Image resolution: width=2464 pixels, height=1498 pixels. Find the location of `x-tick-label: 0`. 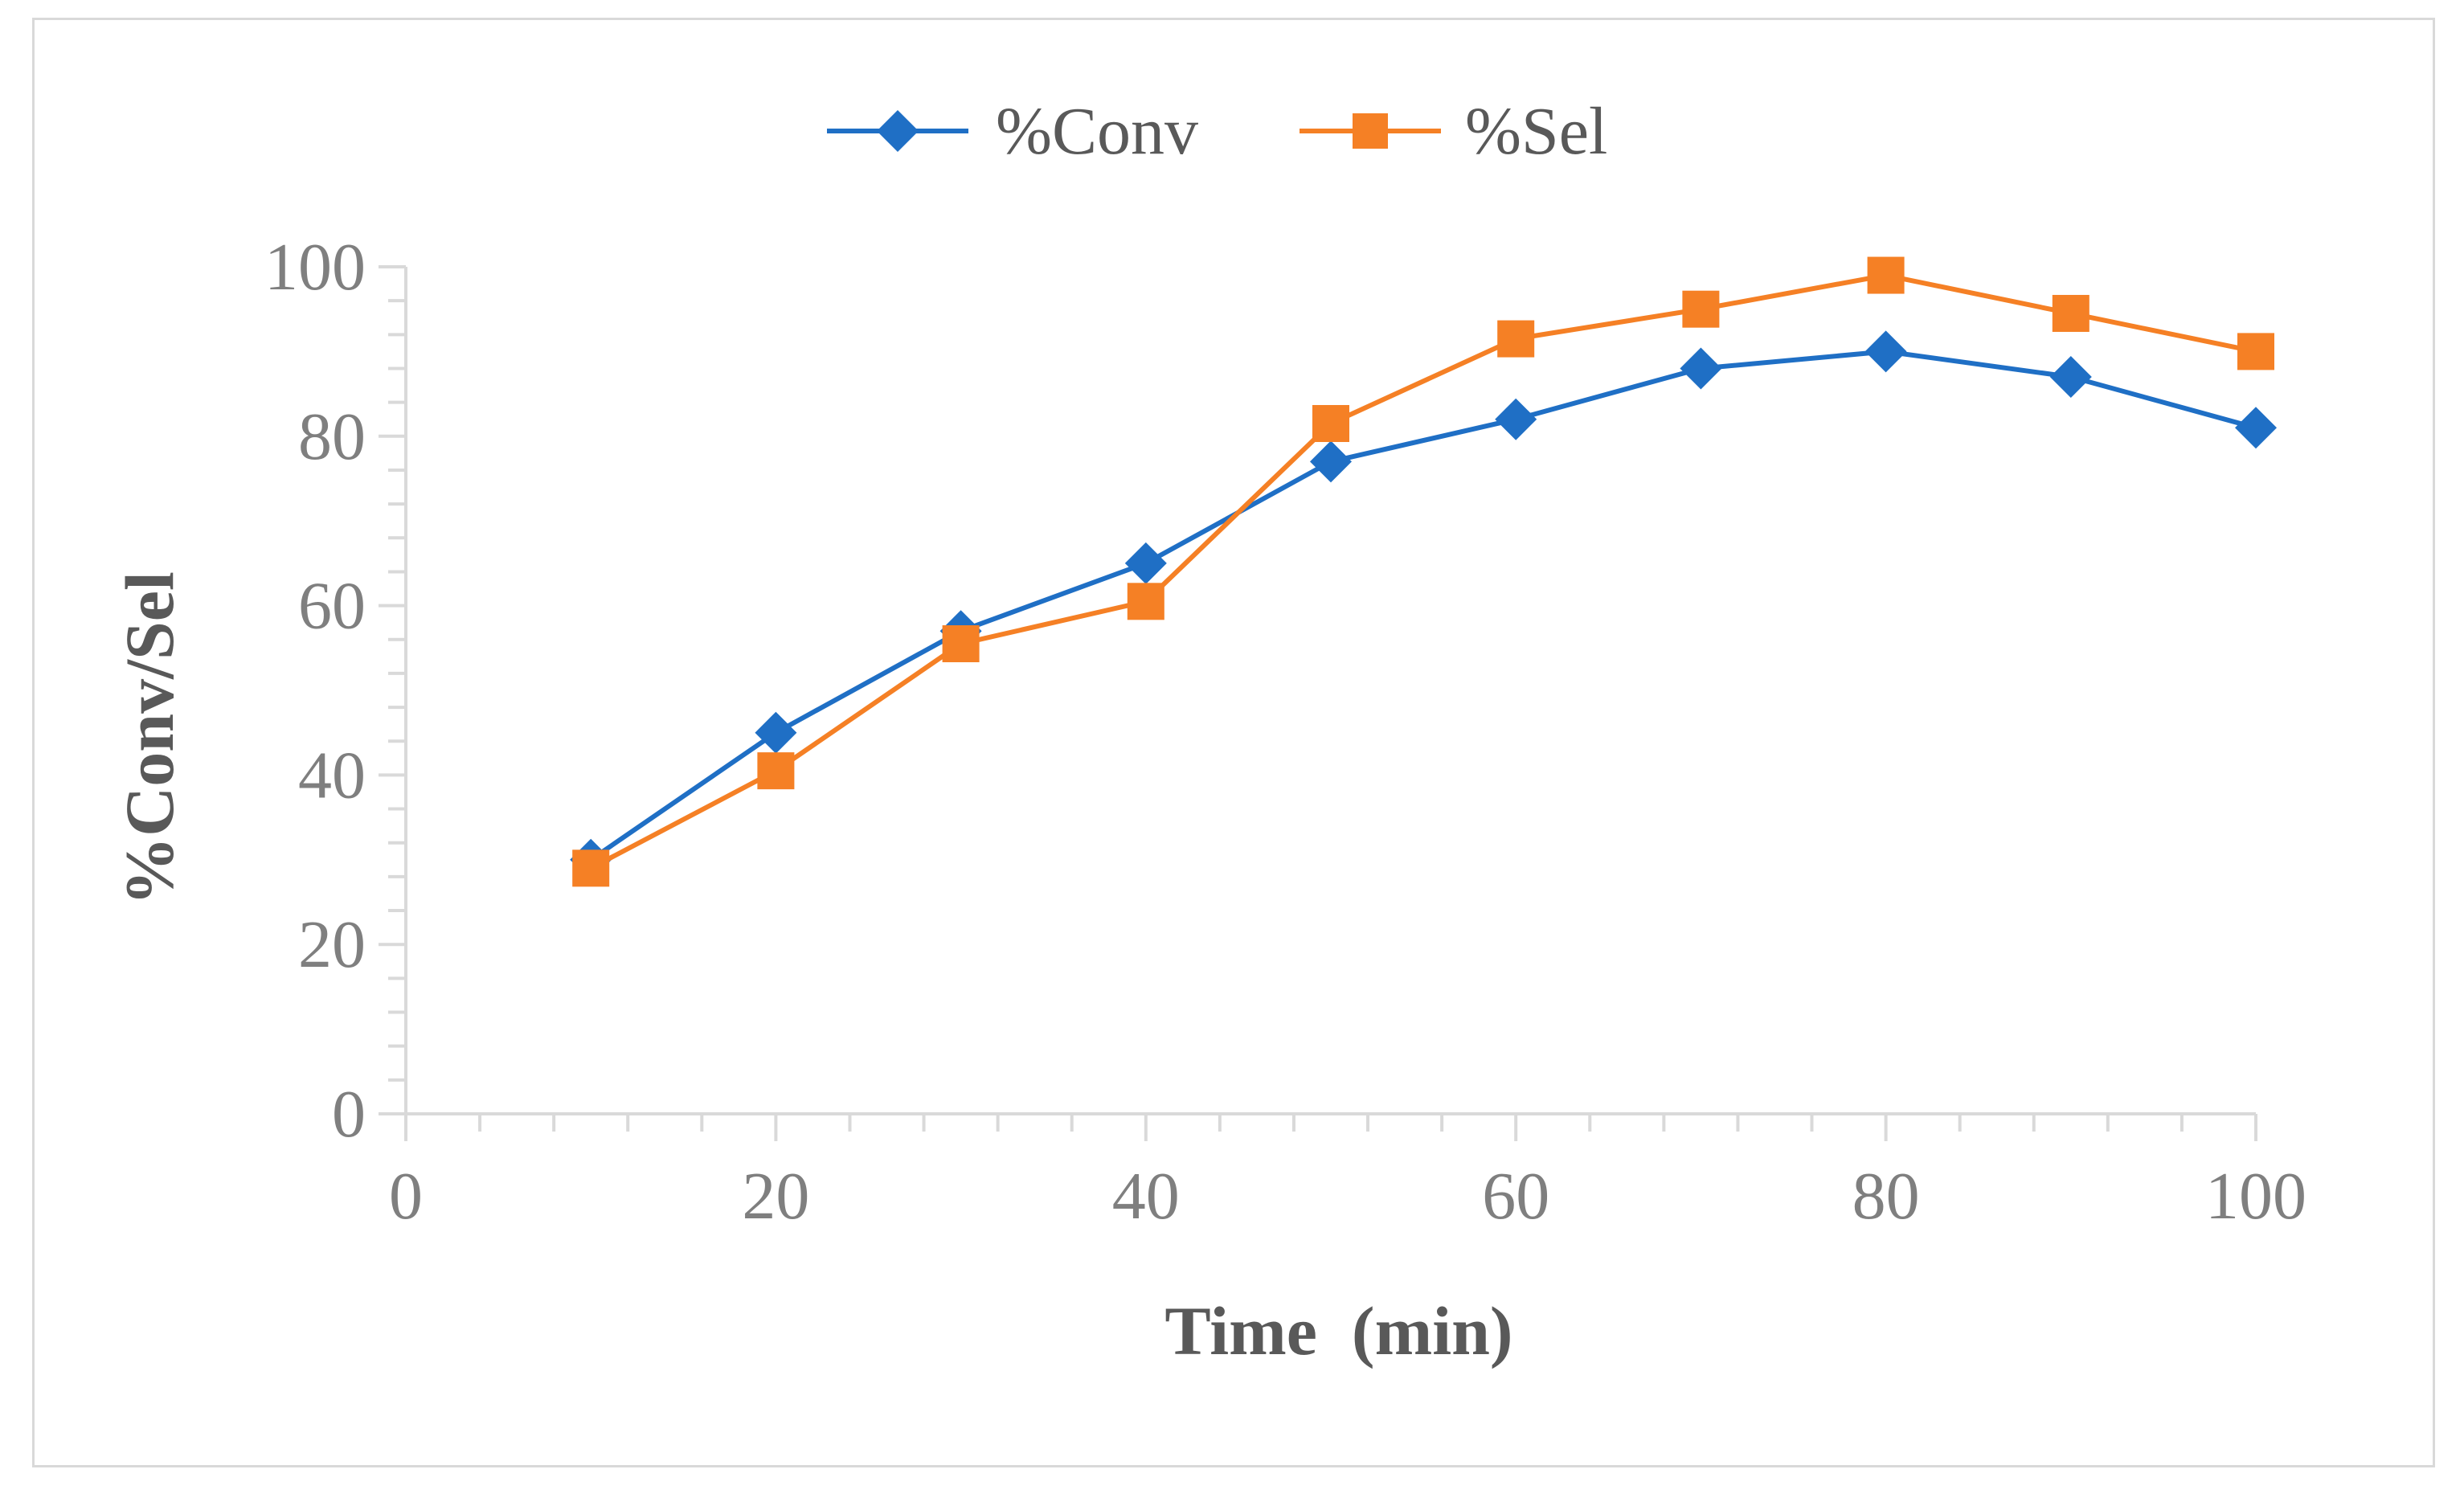

x-tick-label: 0 is located at coordinates (406, 1196).